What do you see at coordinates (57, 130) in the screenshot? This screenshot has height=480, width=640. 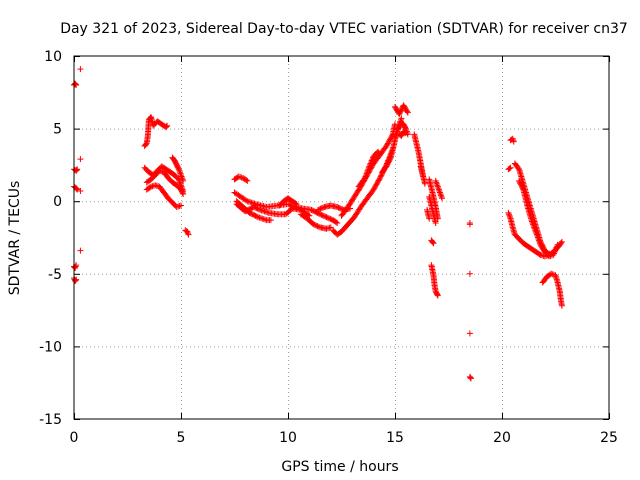 I see `y-tick-label: 5` at bounding box center [57, 130].